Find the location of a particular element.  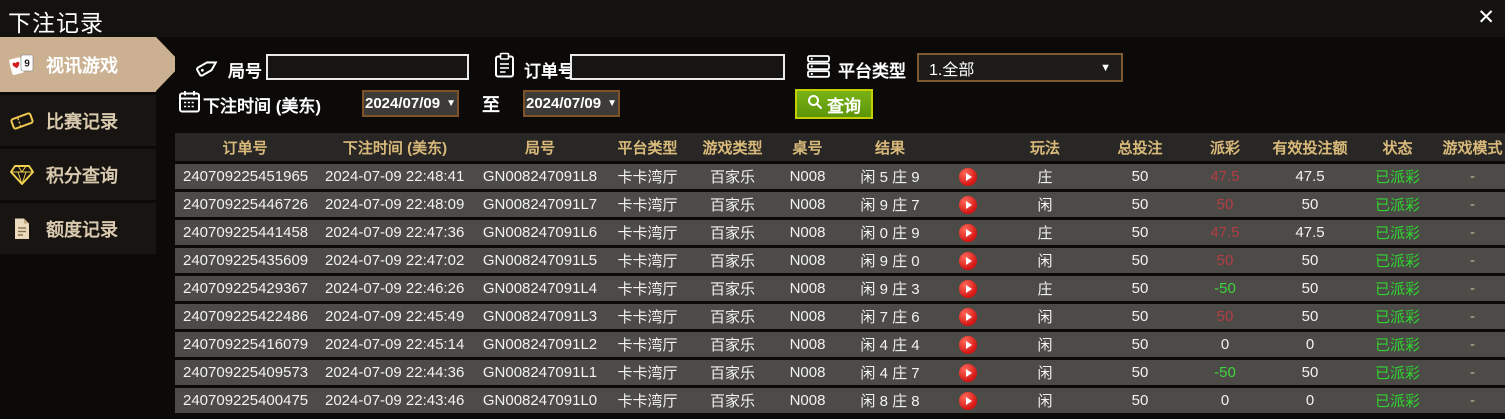

sidebar-item-label: 视讯游戏 is located at coordinates (82, 65).